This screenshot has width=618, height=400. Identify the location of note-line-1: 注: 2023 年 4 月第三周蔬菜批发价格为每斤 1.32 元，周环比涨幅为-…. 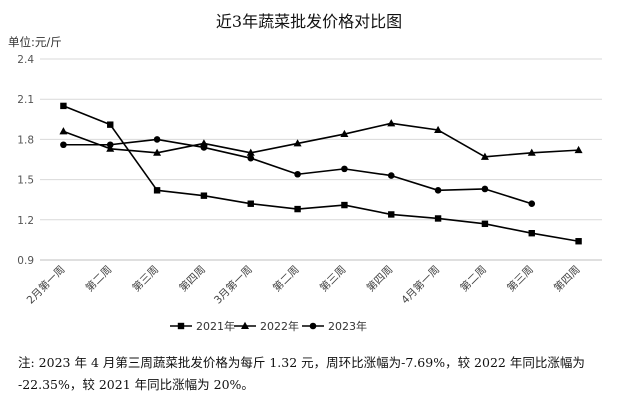
(301, 362).